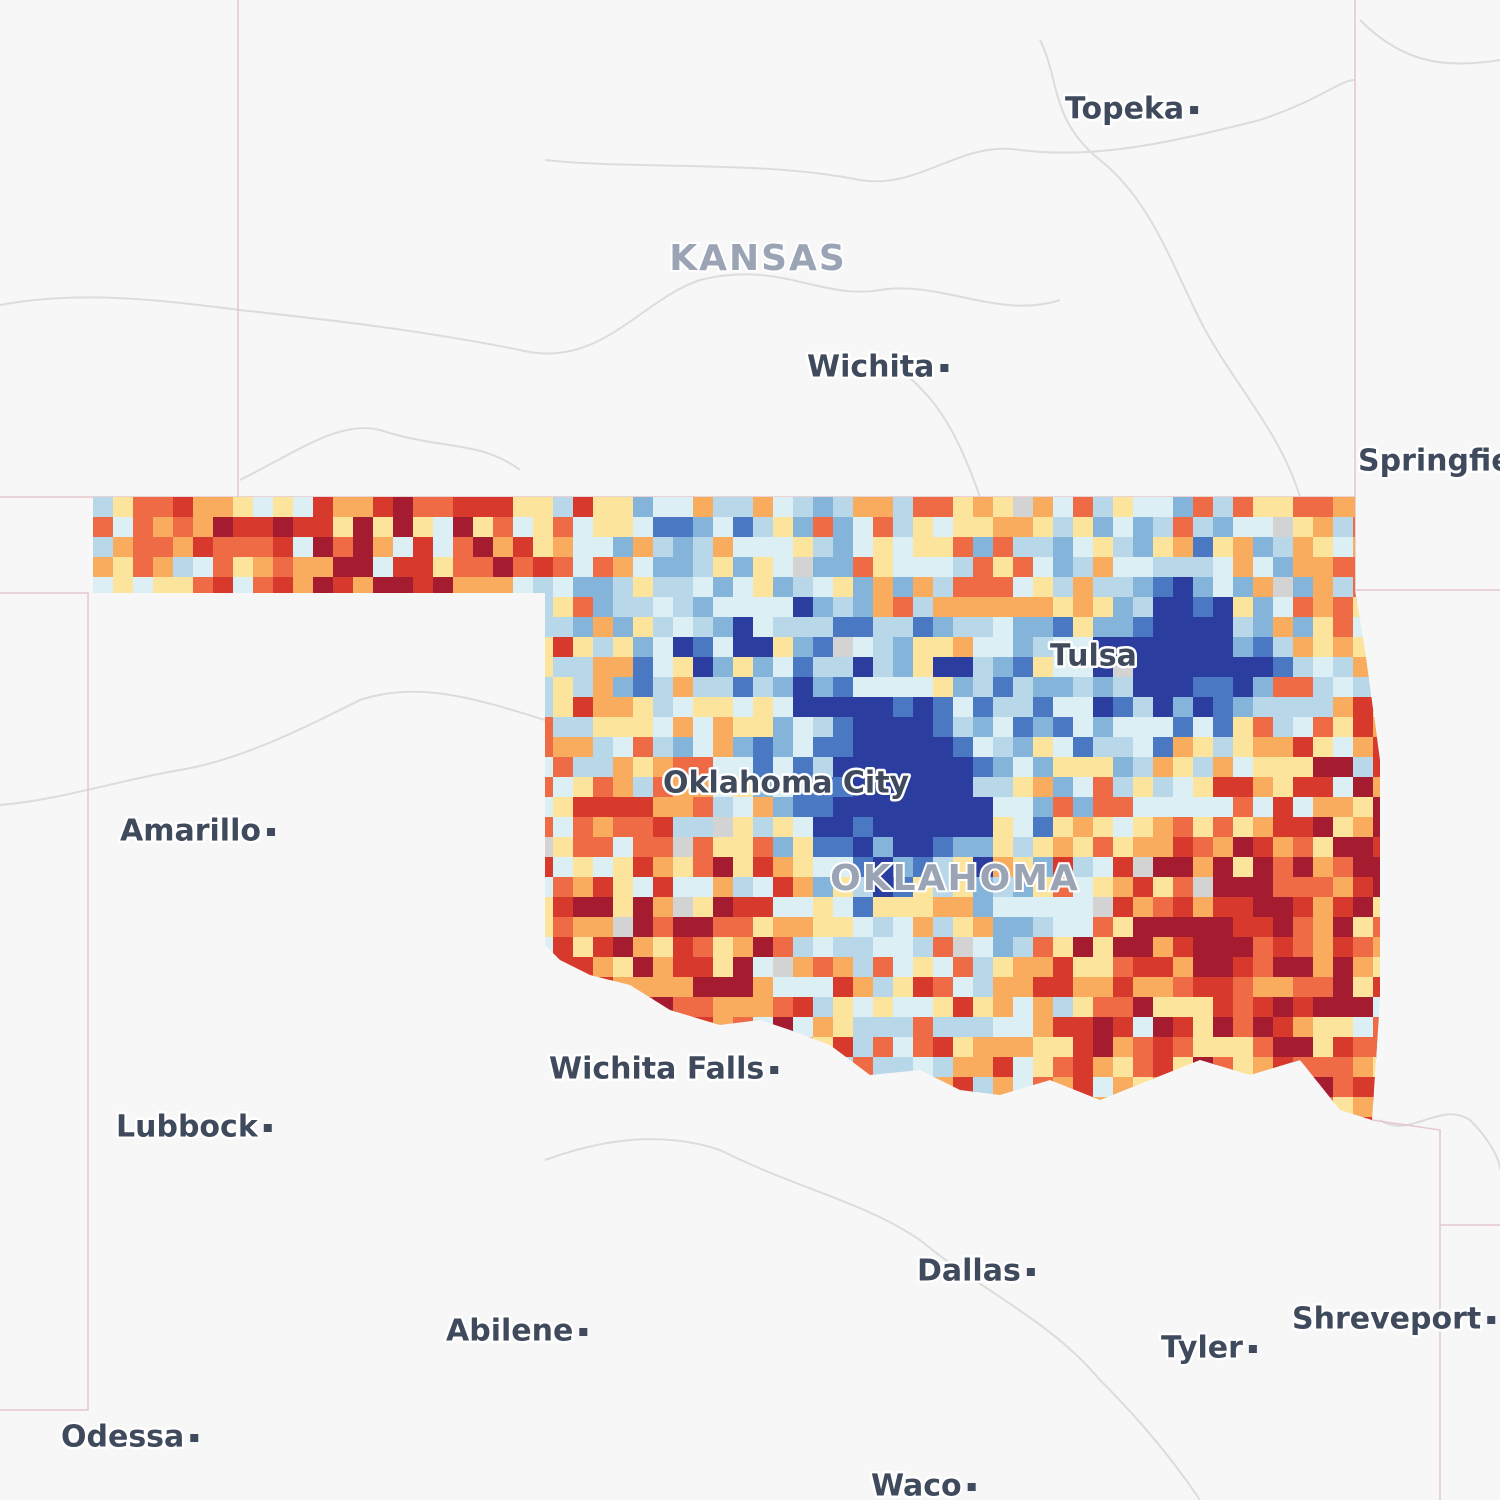  What do you see at coordinates (786, 783) in the screenshot?
I see `city-label: Oklahoma City` at bounding box center [786, 783].